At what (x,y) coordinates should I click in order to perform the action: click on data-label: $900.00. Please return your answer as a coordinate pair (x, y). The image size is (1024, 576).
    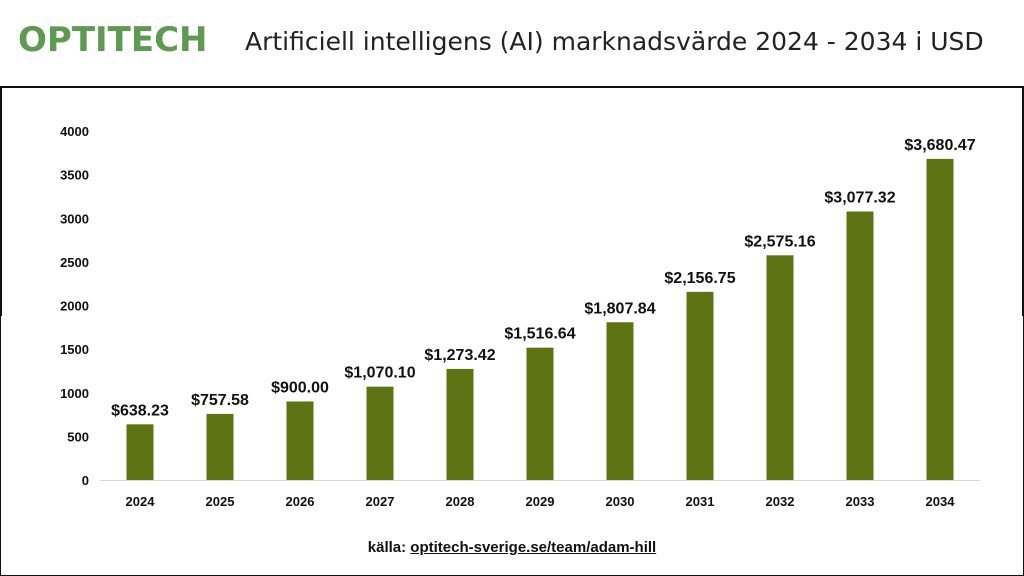
    Looking at the image, I should click on (300, 387).